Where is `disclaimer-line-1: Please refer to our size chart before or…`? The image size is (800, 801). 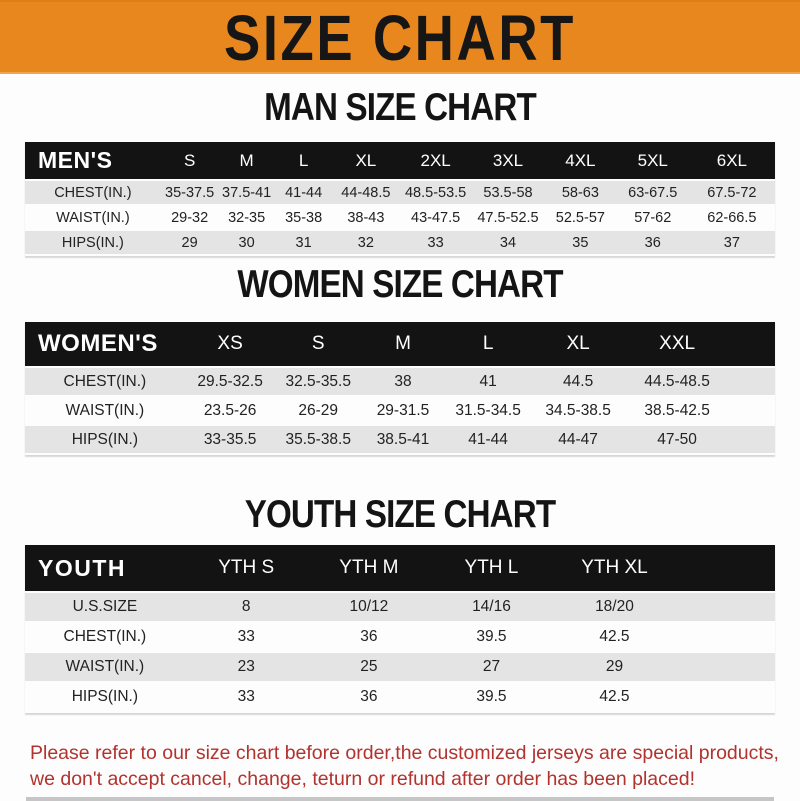
disclaimer-line-1: Please refer to our size chart before or… is located at coordinates (404, 753).